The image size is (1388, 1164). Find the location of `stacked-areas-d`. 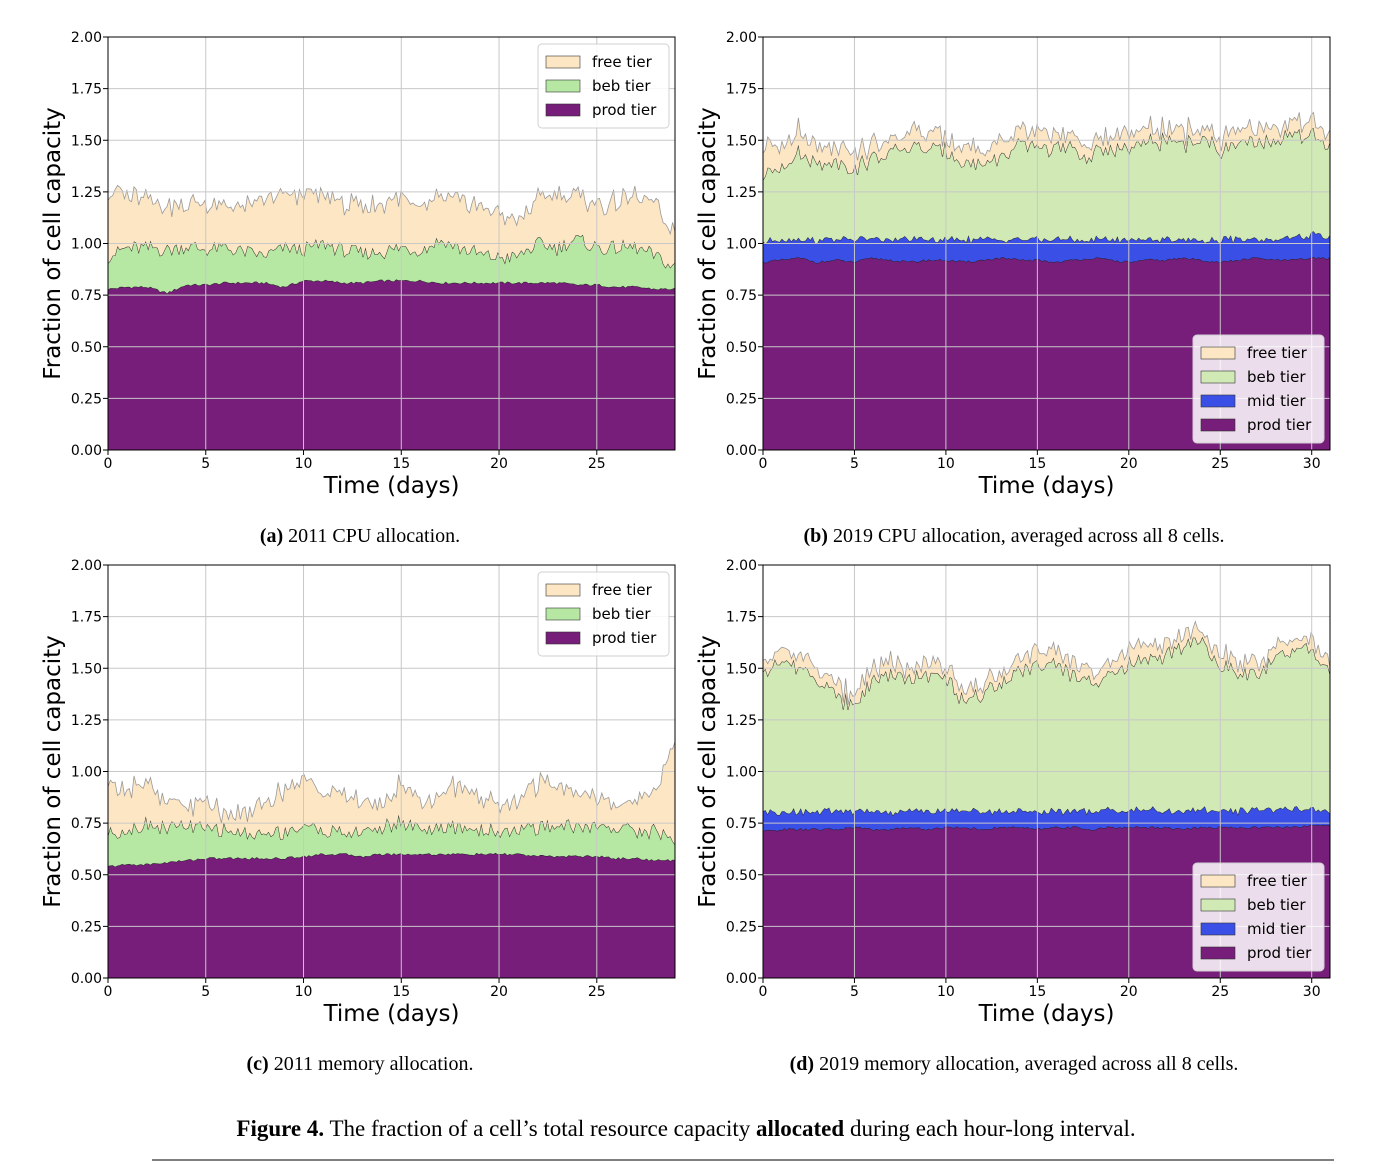

stacked-areas-d is located at coordinates (1046, 799).